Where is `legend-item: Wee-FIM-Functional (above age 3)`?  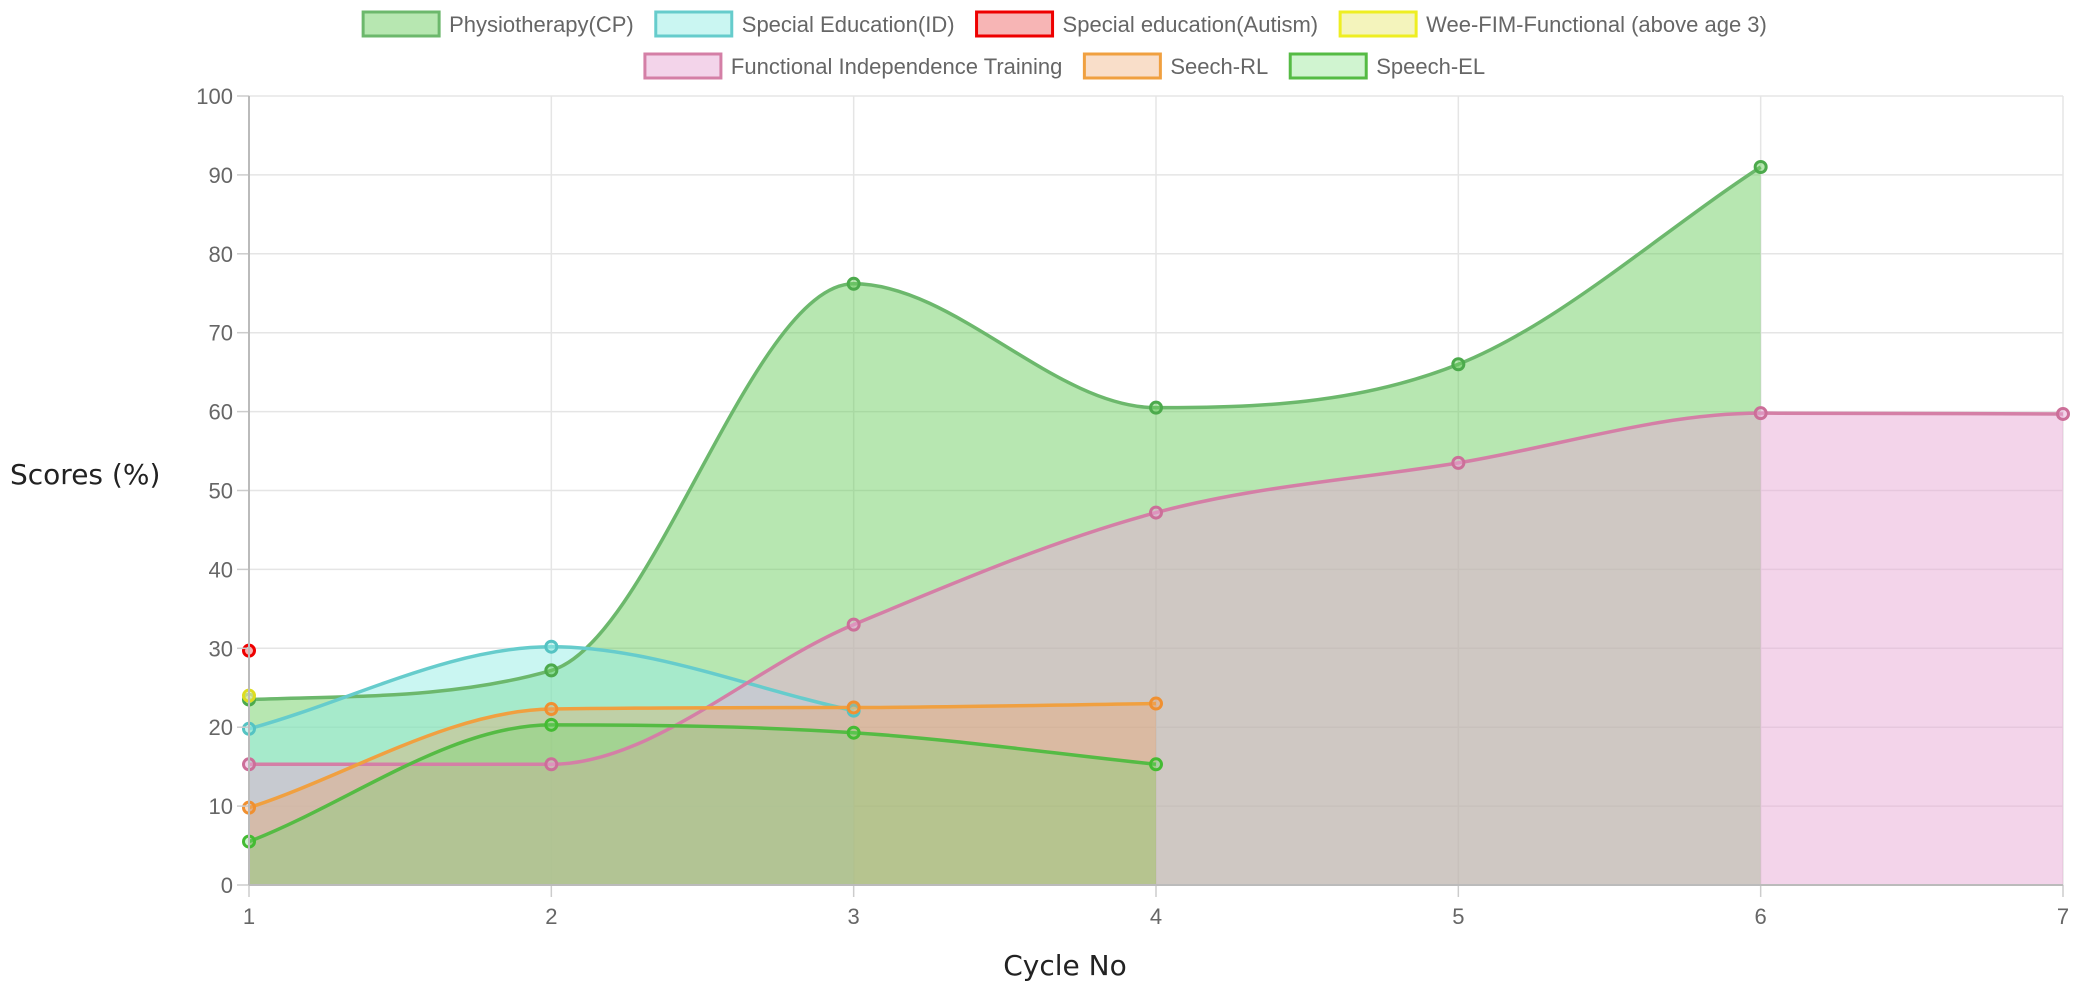 legend-item: Wee-FIM-Functional (above age 3) is located at coordinates (1552, 24).